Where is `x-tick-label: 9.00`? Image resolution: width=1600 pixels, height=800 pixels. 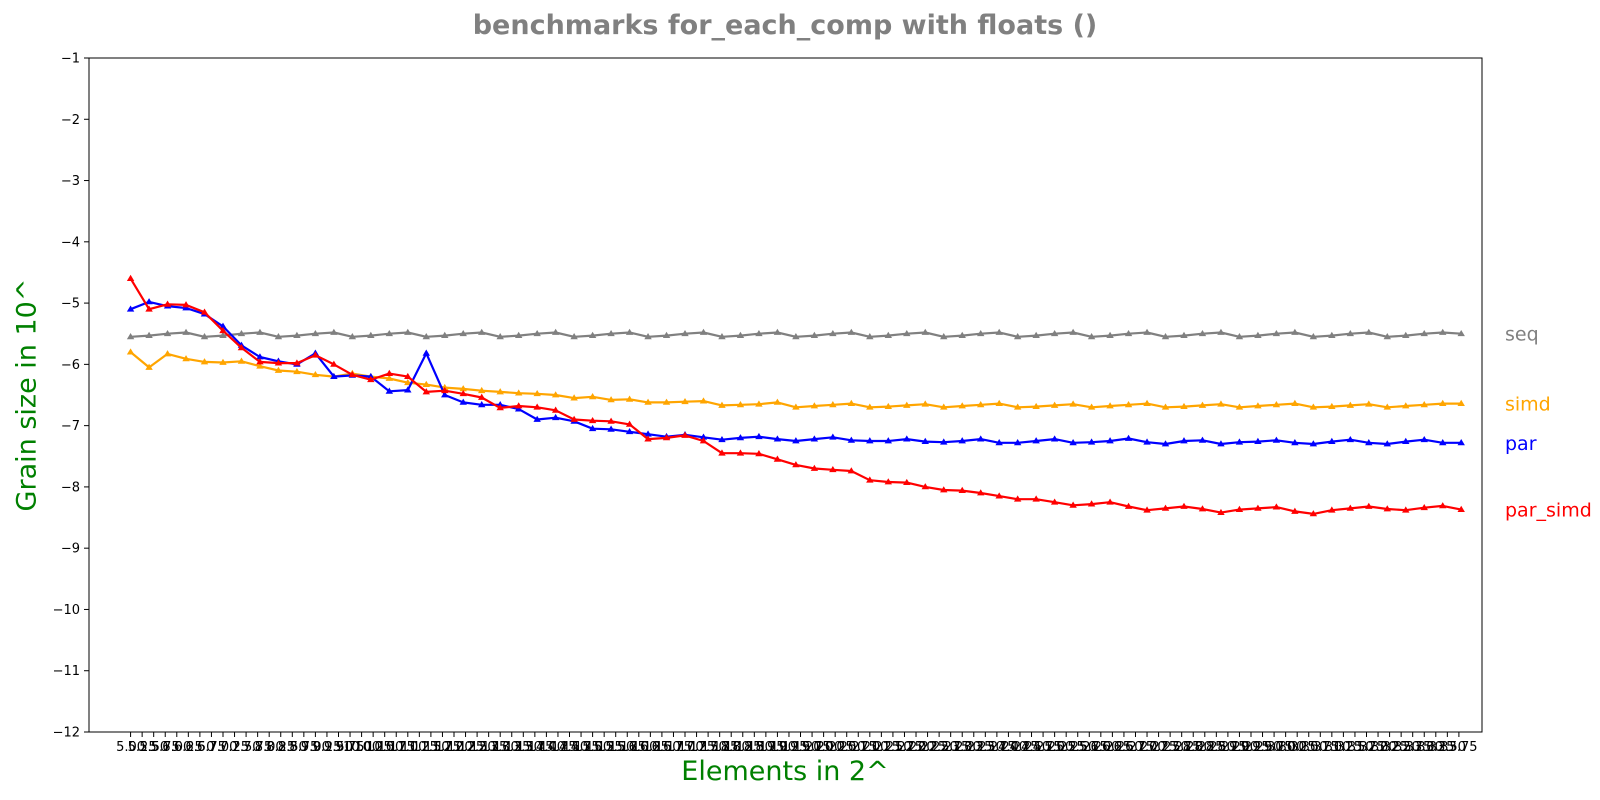
x-tick-label: 9.00 is located at coordinates (315, 747).